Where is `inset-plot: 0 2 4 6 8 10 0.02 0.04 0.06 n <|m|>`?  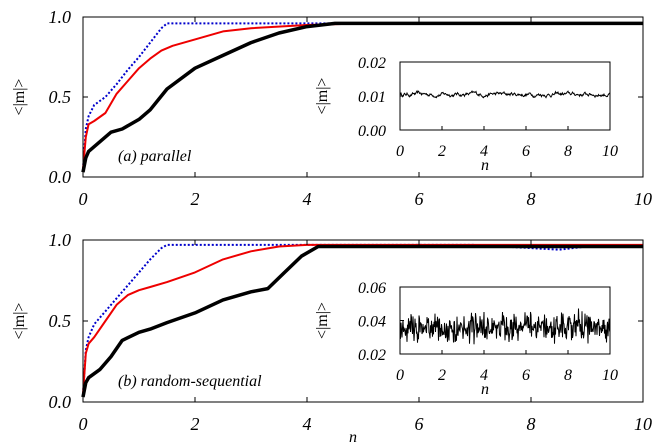
inset-plot: 0 2 4 6 8 10 0.02 0.04 0.06 n <|m|> is located at coordinates (466, 339).